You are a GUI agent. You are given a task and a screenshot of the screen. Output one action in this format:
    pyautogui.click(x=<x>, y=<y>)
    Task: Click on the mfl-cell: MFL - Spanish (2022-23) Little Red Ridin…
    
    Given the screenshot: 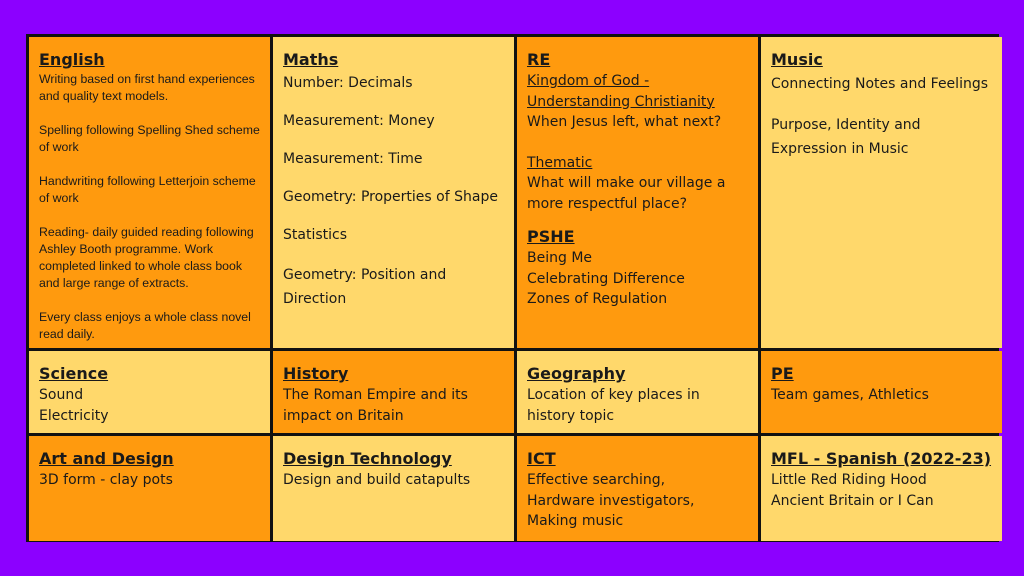 What is the action you would take?
    pyautogui.click(x=881, y=488)
    